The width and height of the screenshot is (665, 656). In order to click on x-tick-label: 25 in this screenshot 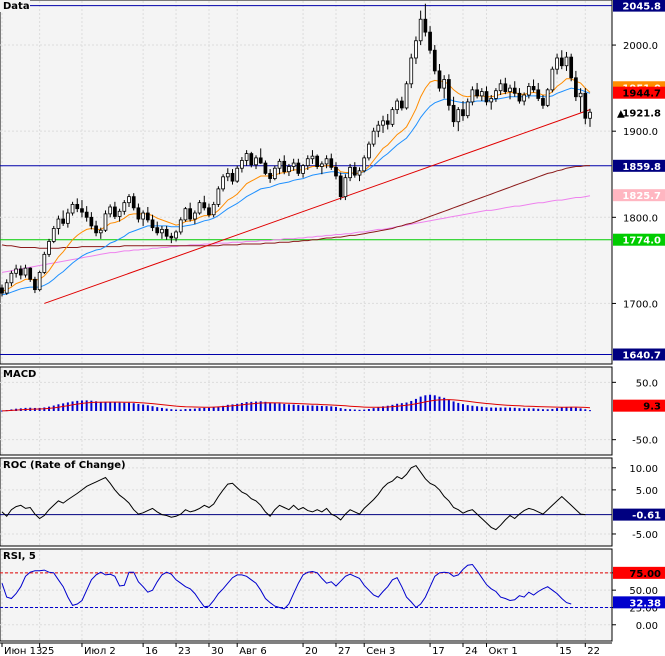, I will do `click(48, 651)`.